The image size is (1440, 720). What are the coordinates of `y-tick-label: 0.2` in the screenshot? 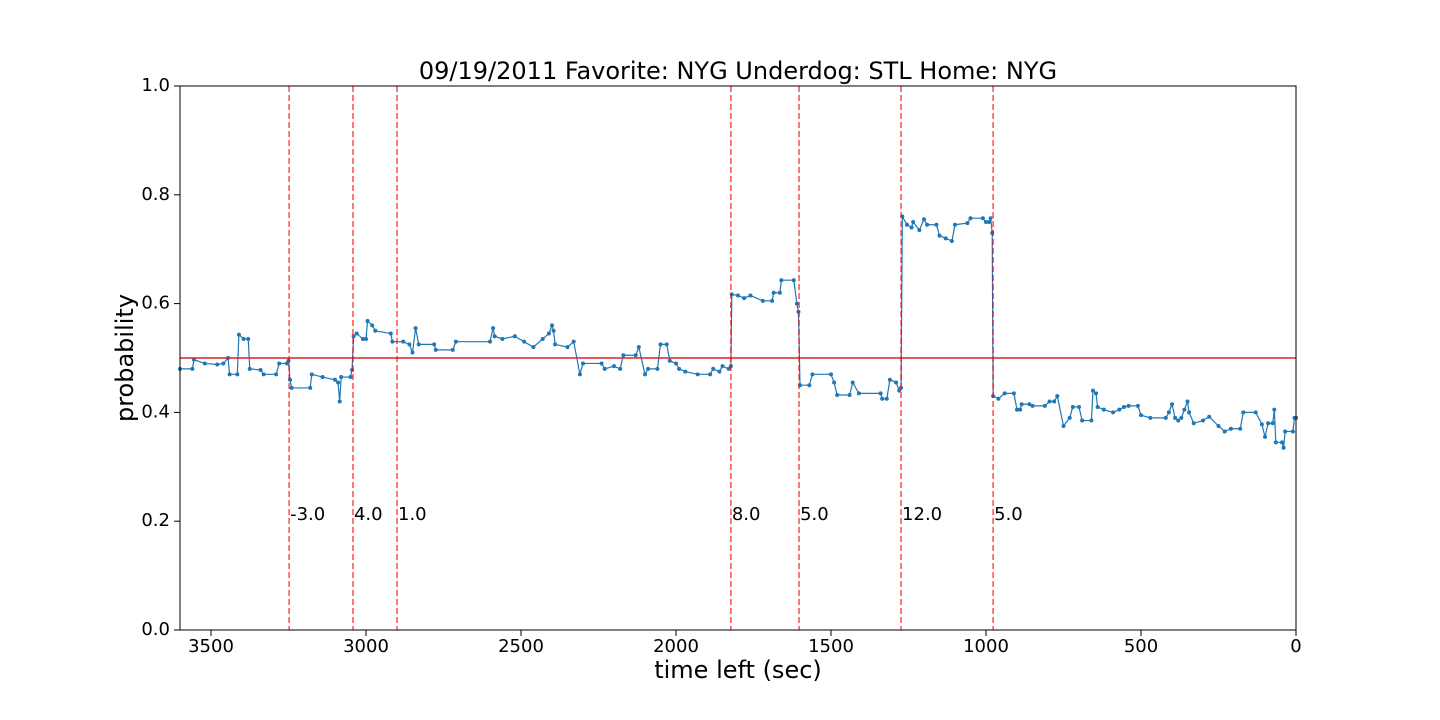 It's located at (155, 520).